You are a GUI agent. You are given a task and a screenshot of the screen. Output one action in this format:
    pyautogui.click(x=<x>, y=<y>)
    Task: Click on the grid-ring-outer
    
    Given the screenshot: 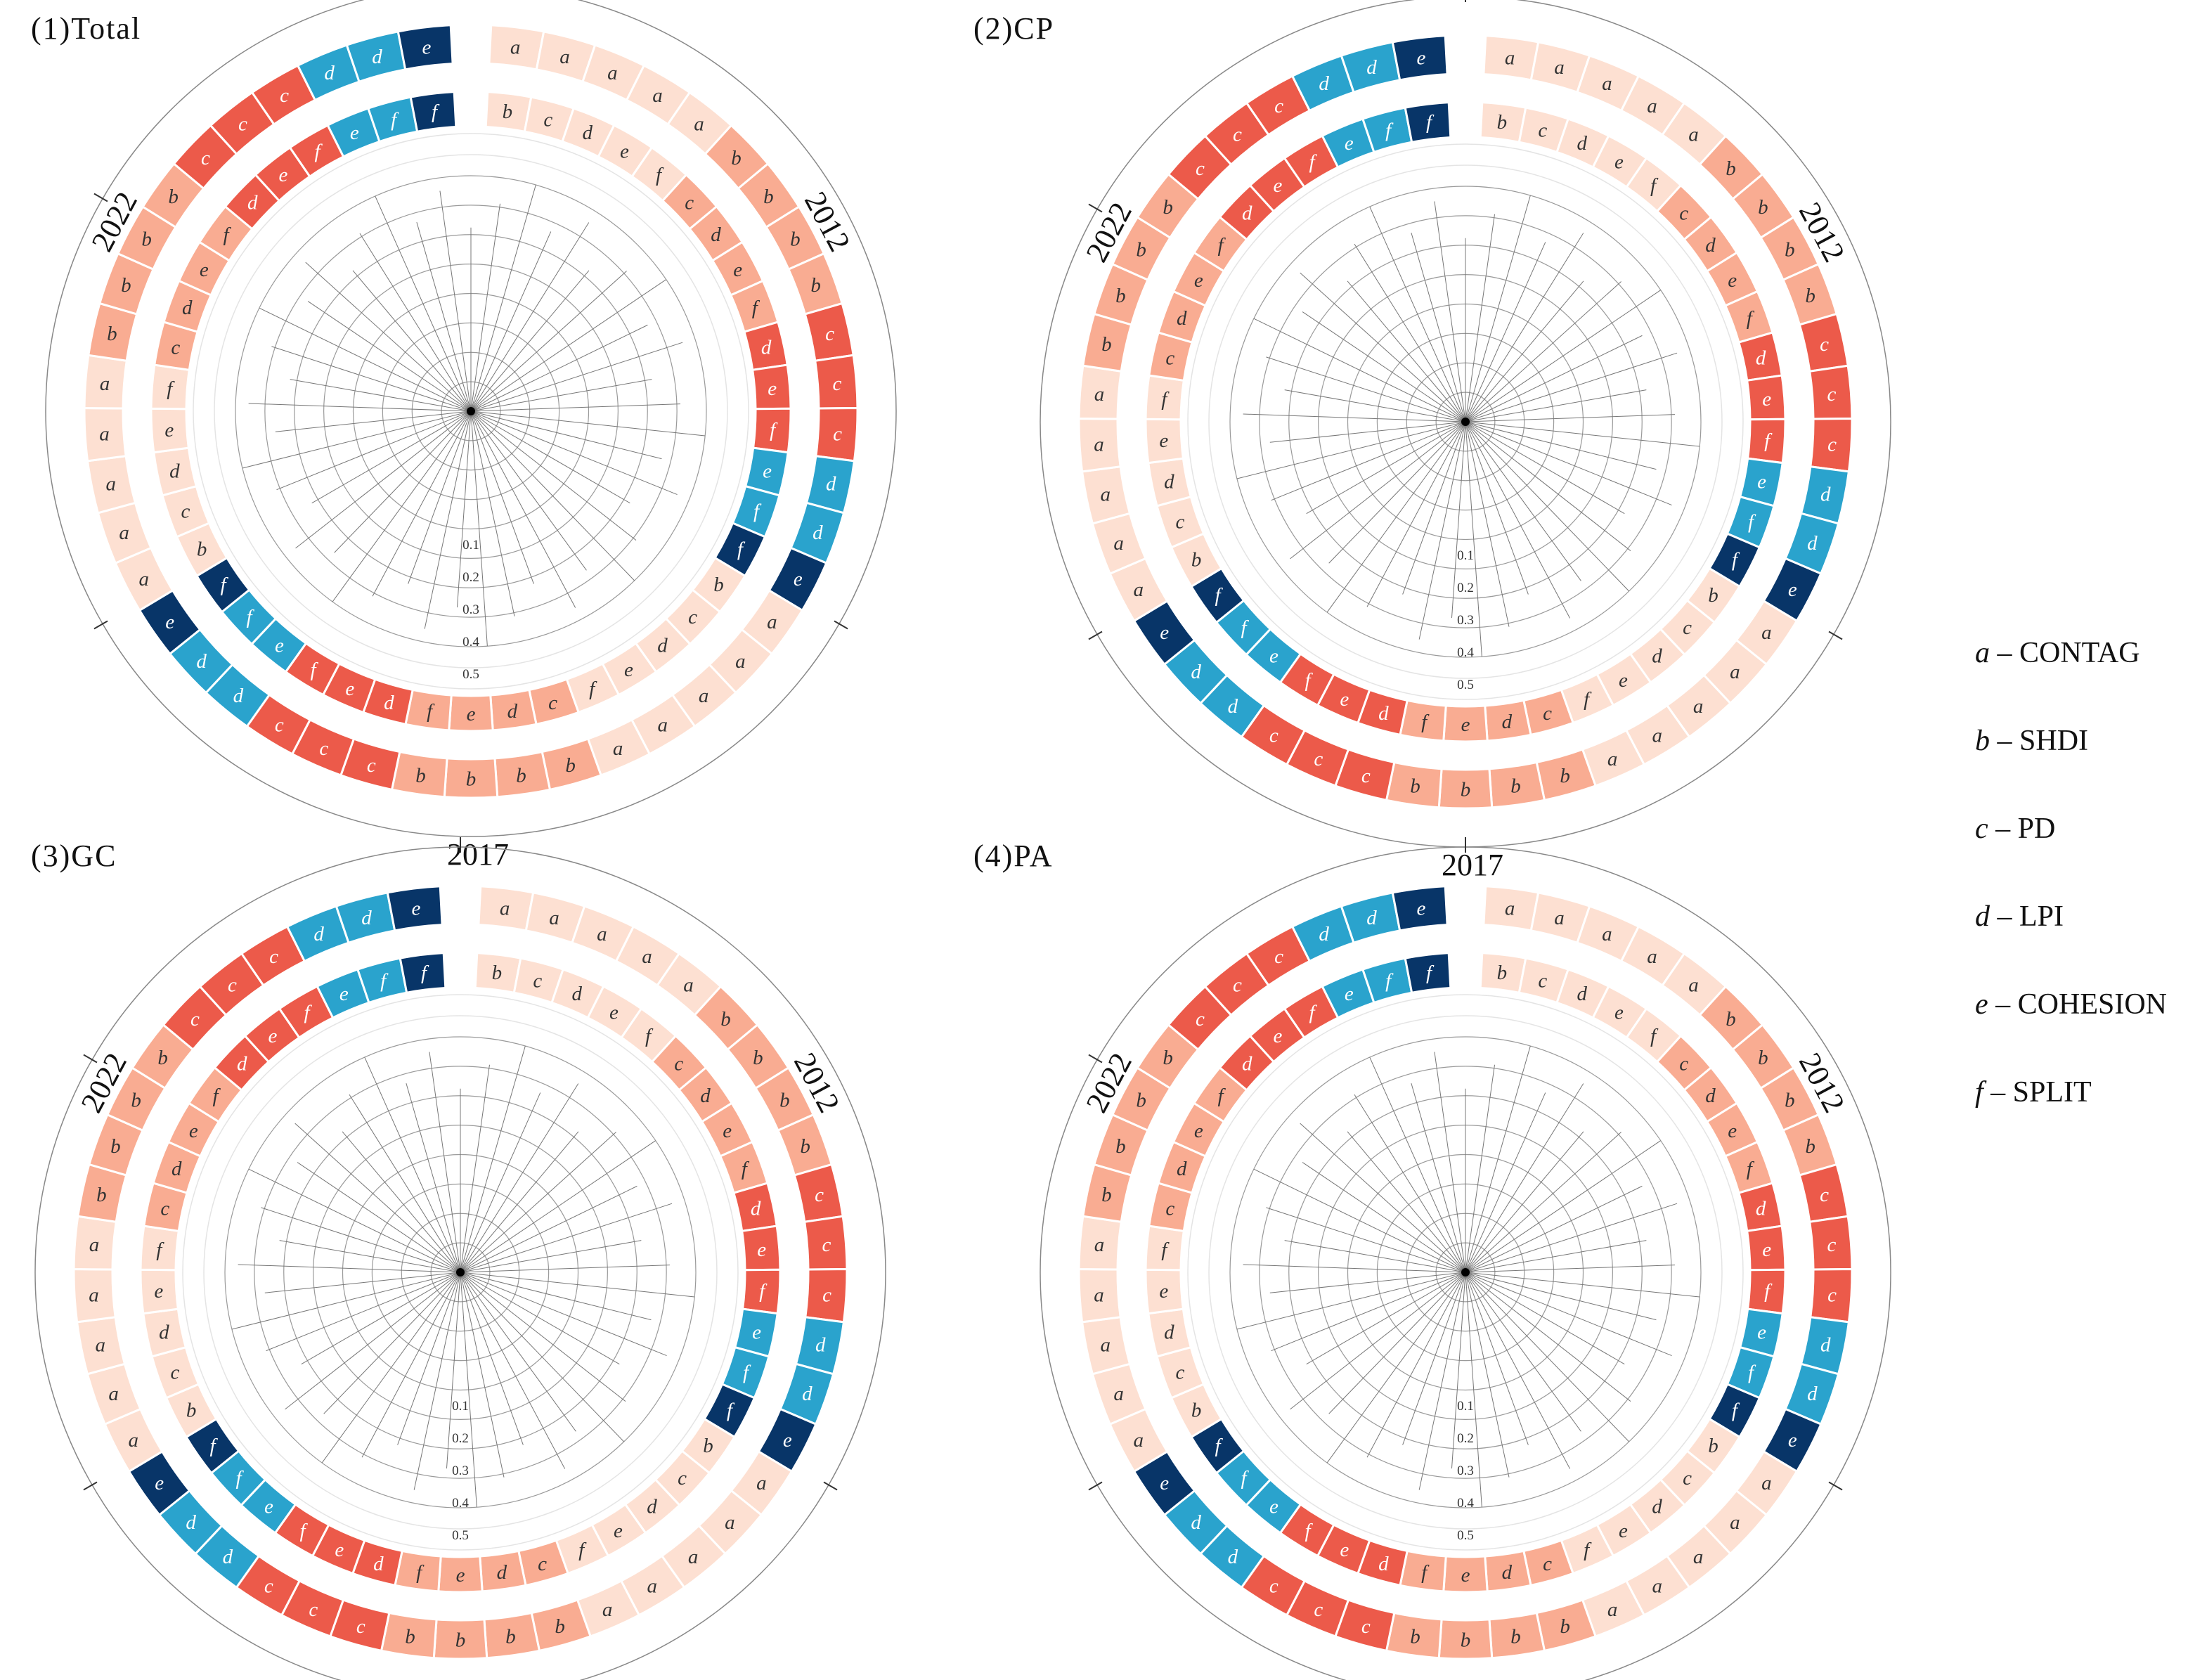 What is the action you would take?
    pyautogui.click(x=460, y=1272)
    